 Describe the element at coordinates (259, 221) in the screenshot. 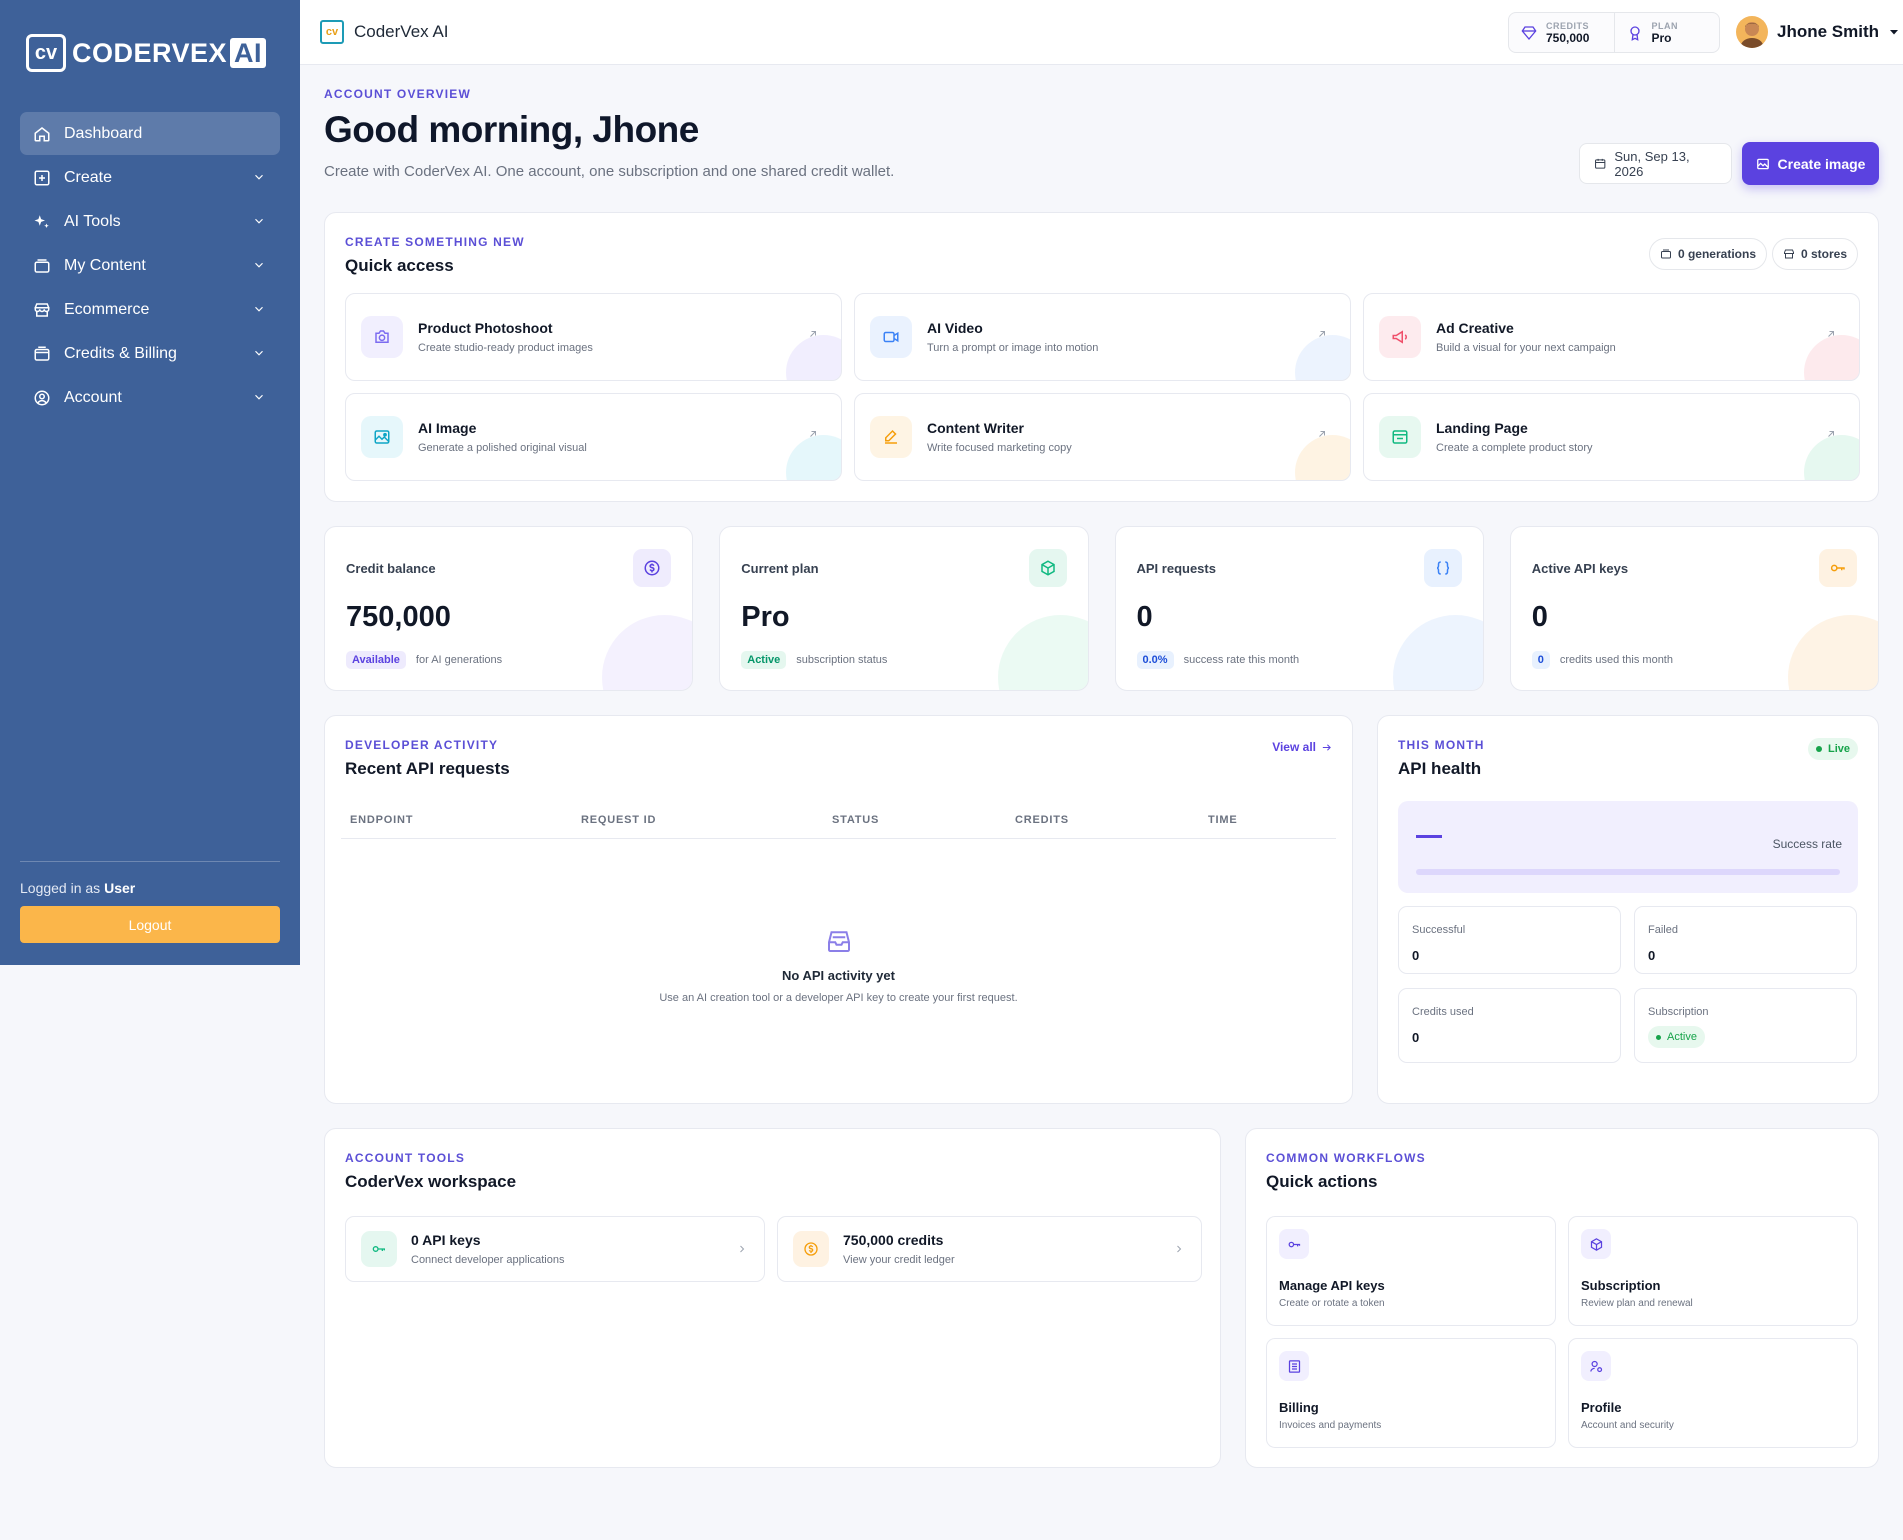

I see `chevron-down-icon` at that location.